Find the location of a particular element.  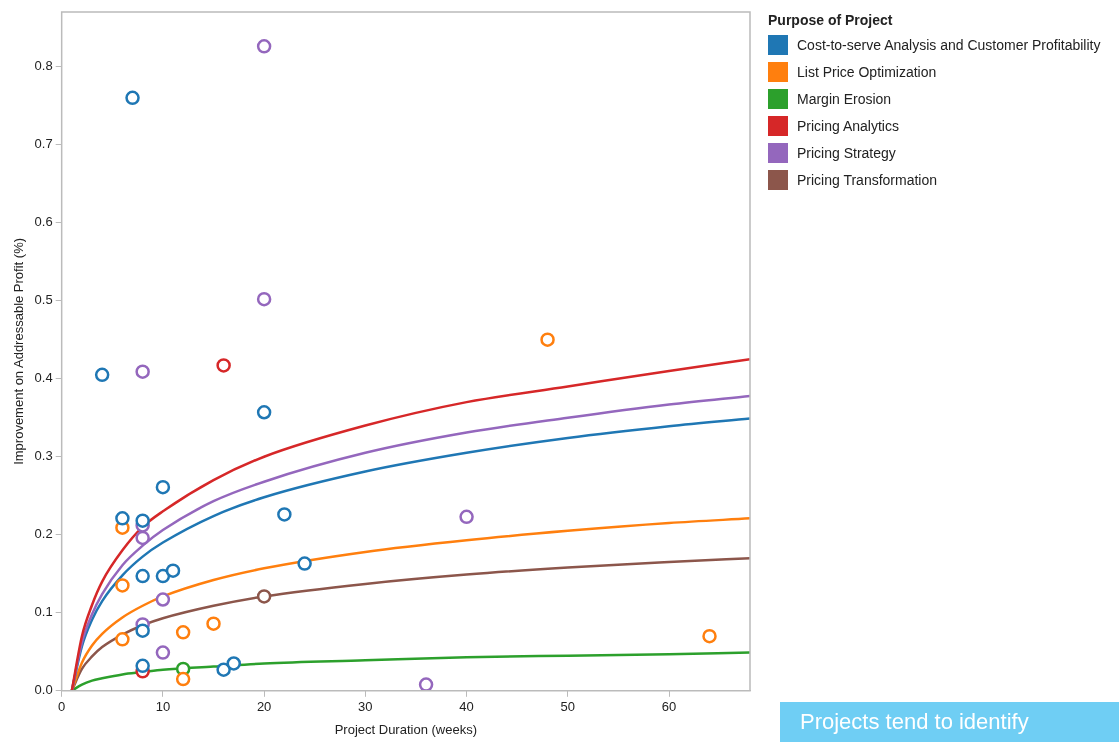

y-tick-label: 0.5 is located at coordinates (43, 300).